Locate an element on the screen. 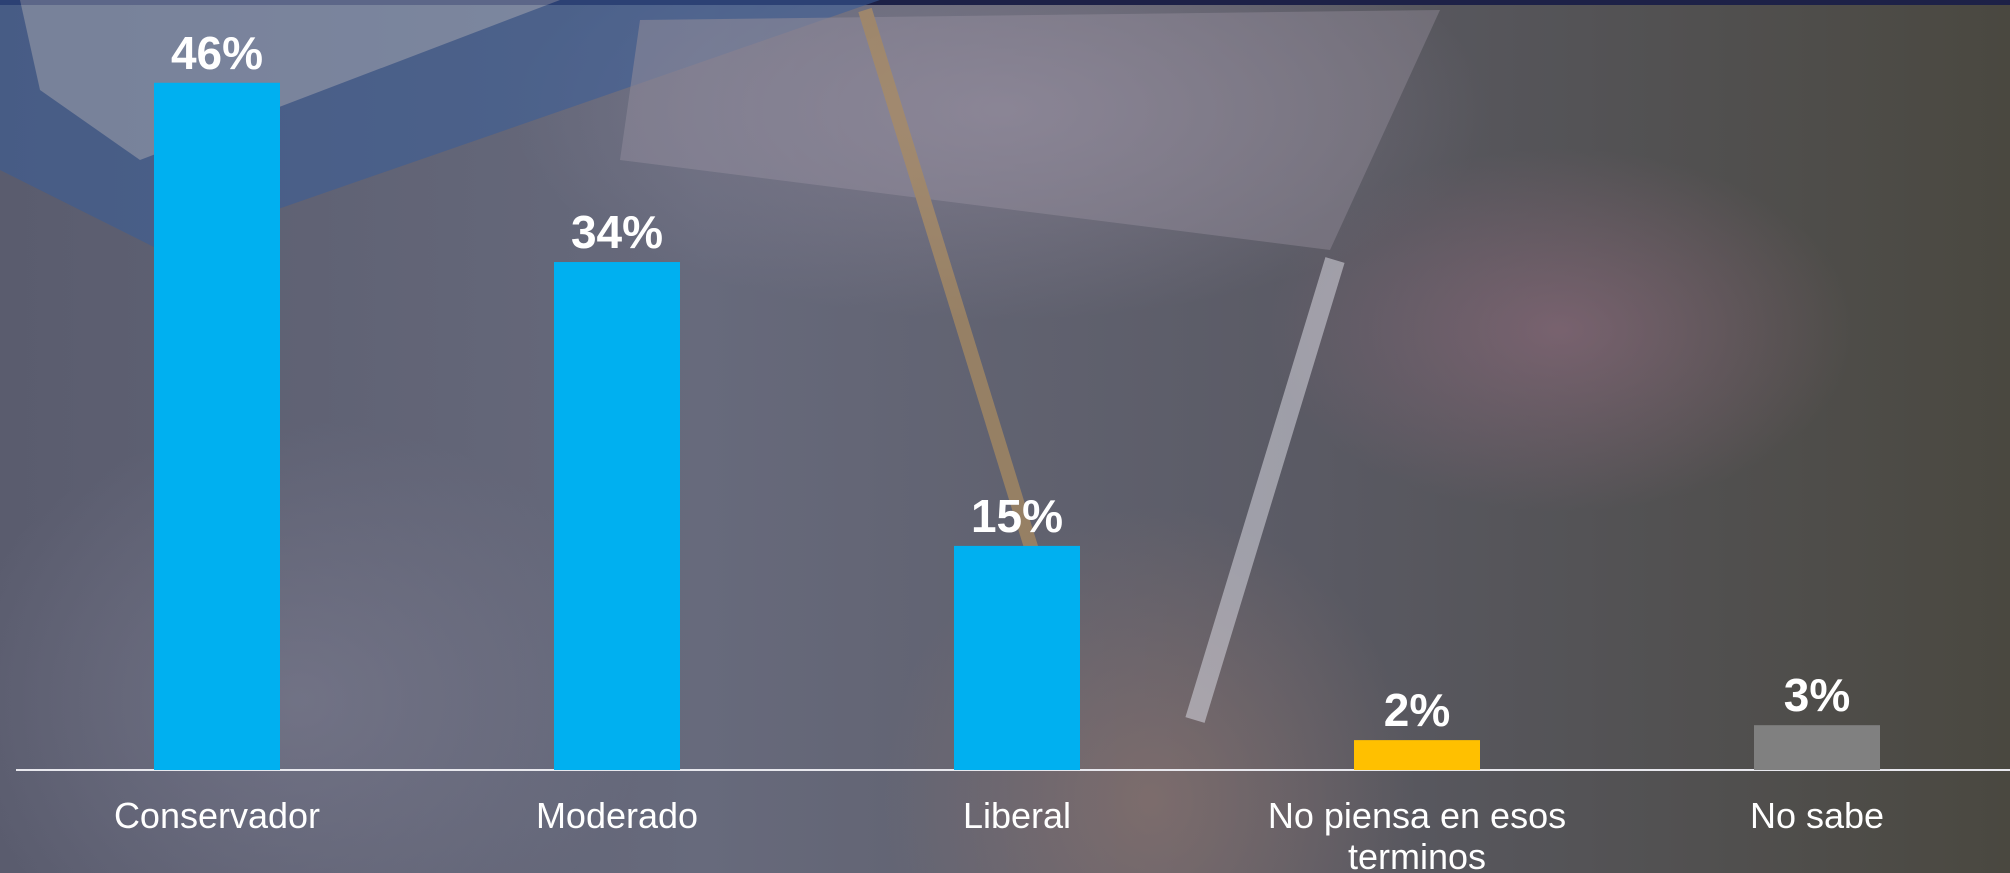  x-tick-label: No sabe is located at coordinates (1817, 815).